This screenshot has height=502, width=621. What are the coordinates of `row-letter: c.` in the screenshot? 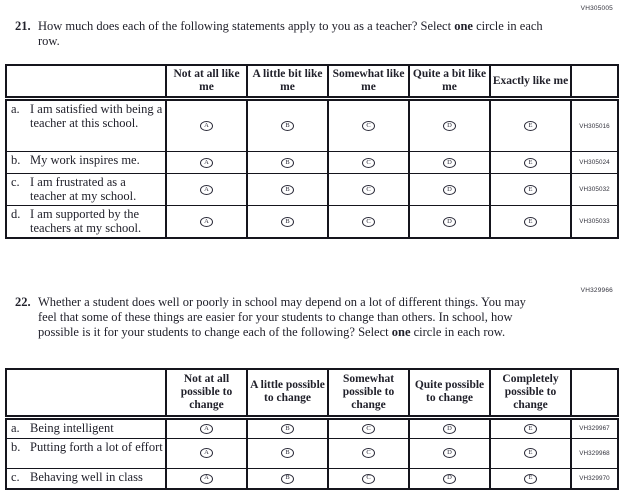 It's located at (15, 182).